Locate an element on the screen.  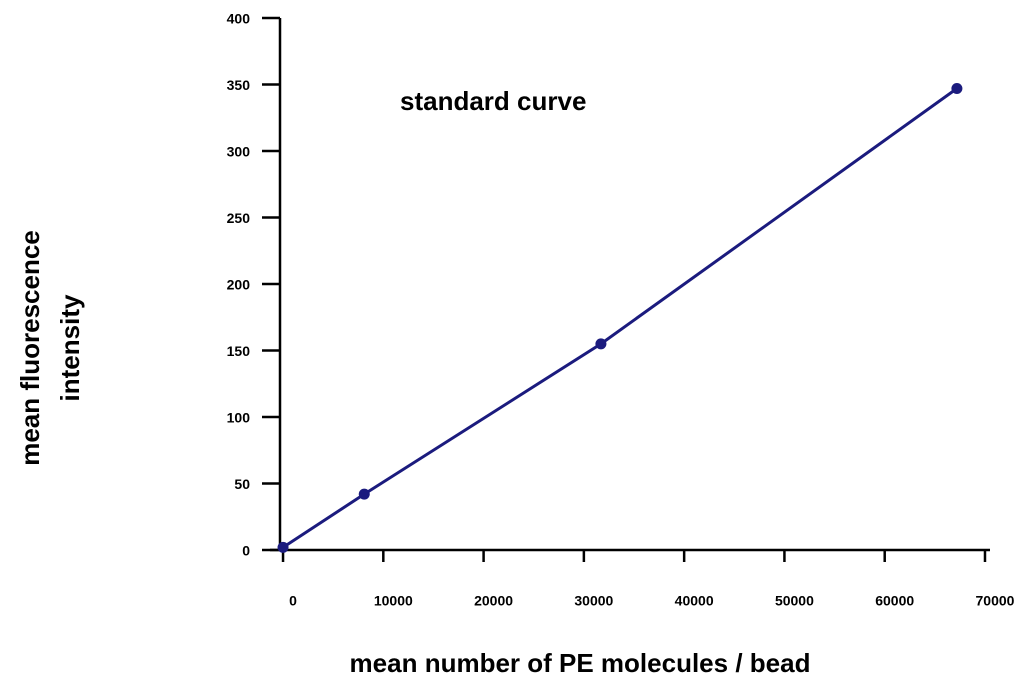
x-tick-label: 10000 is located at coordinates (393, 601).